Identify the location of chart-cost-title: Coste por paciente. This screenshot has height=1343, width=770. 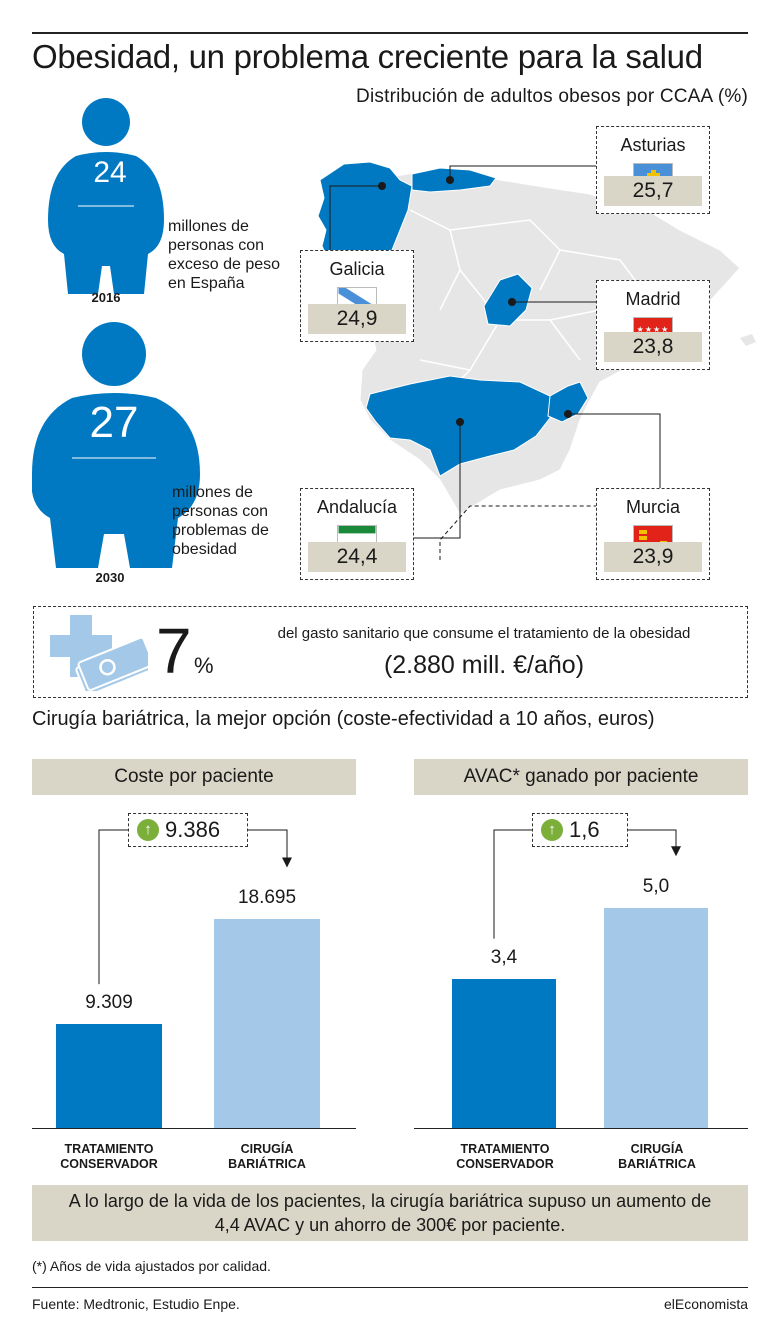
(194, 777).